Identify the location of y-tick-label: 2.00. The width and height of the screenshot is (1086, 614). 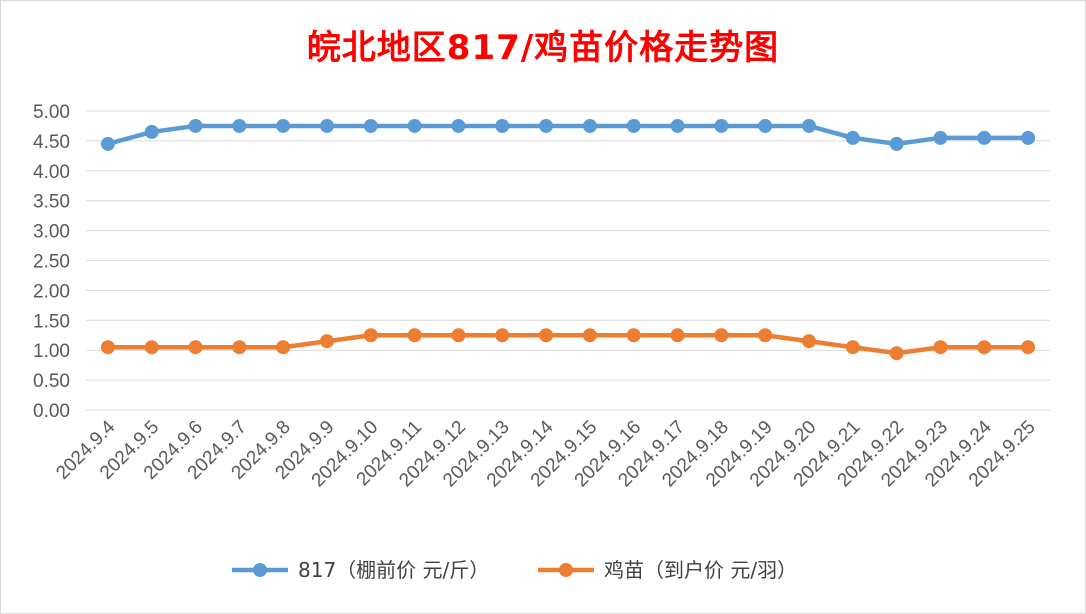
(51, 291).